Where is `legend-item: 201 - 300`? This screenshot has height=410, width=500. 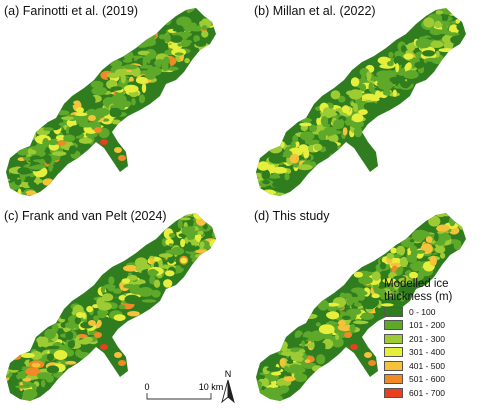 legend-item: 201 - 300 is located at coordinates (442, 339).